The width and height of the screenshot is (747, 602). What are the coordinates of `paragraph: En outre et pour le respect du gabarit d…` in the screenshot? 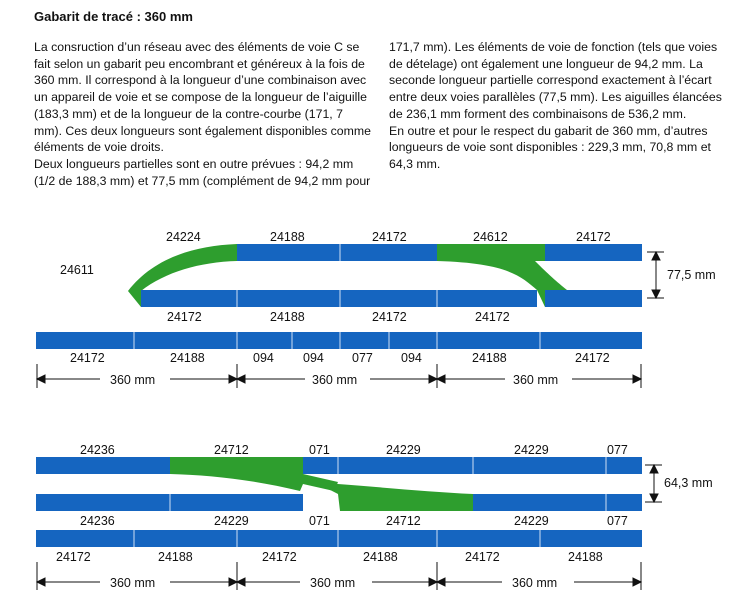 It's located at (550, 147).